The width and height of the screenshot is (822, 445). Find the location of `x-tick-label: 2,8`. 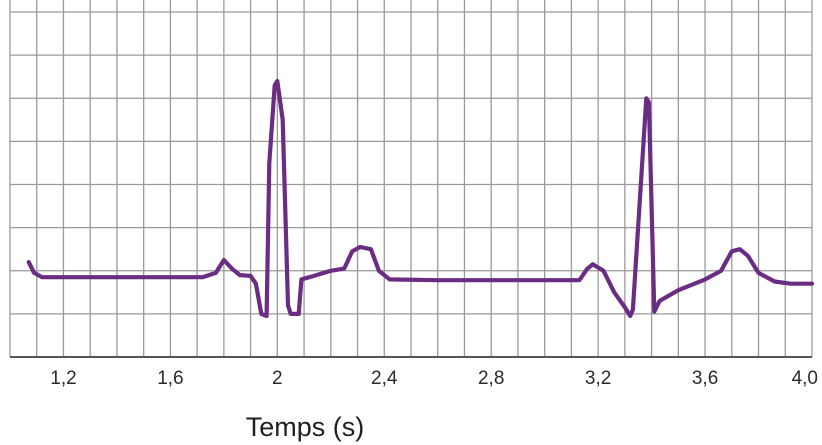

x-tick-label: 2,8 is located at coordinates (491, 378).